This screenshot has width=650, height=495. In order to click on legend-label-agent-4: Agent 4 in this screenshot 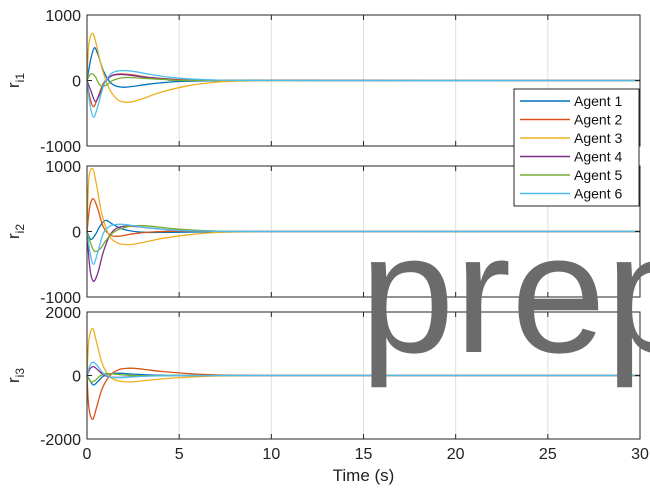, I will do `click(598, 157)`.